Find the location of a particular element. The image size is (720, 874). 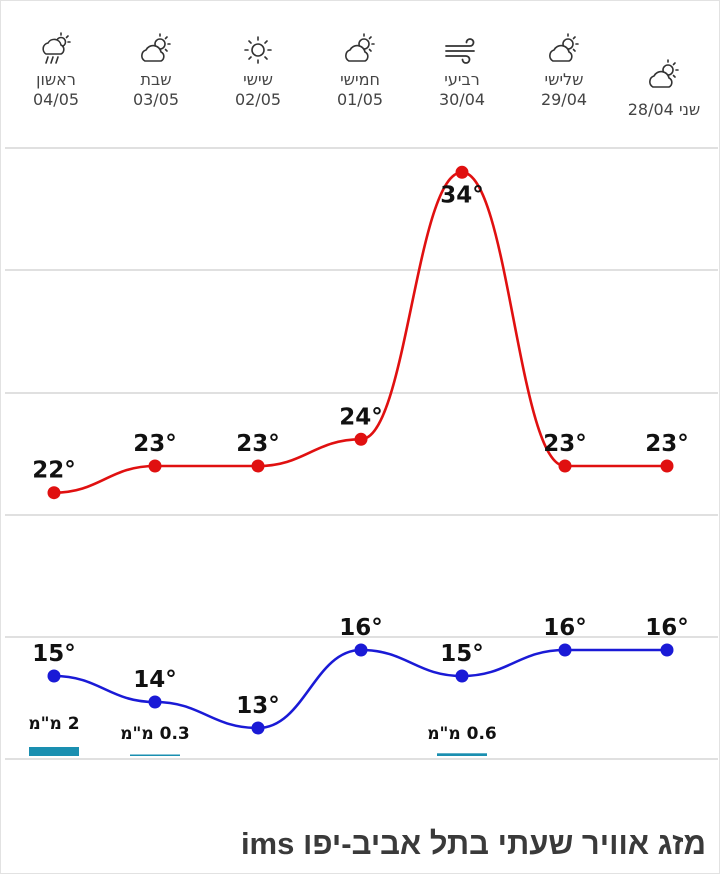

day-date: 29/04 is located at coordinates (564, 99).